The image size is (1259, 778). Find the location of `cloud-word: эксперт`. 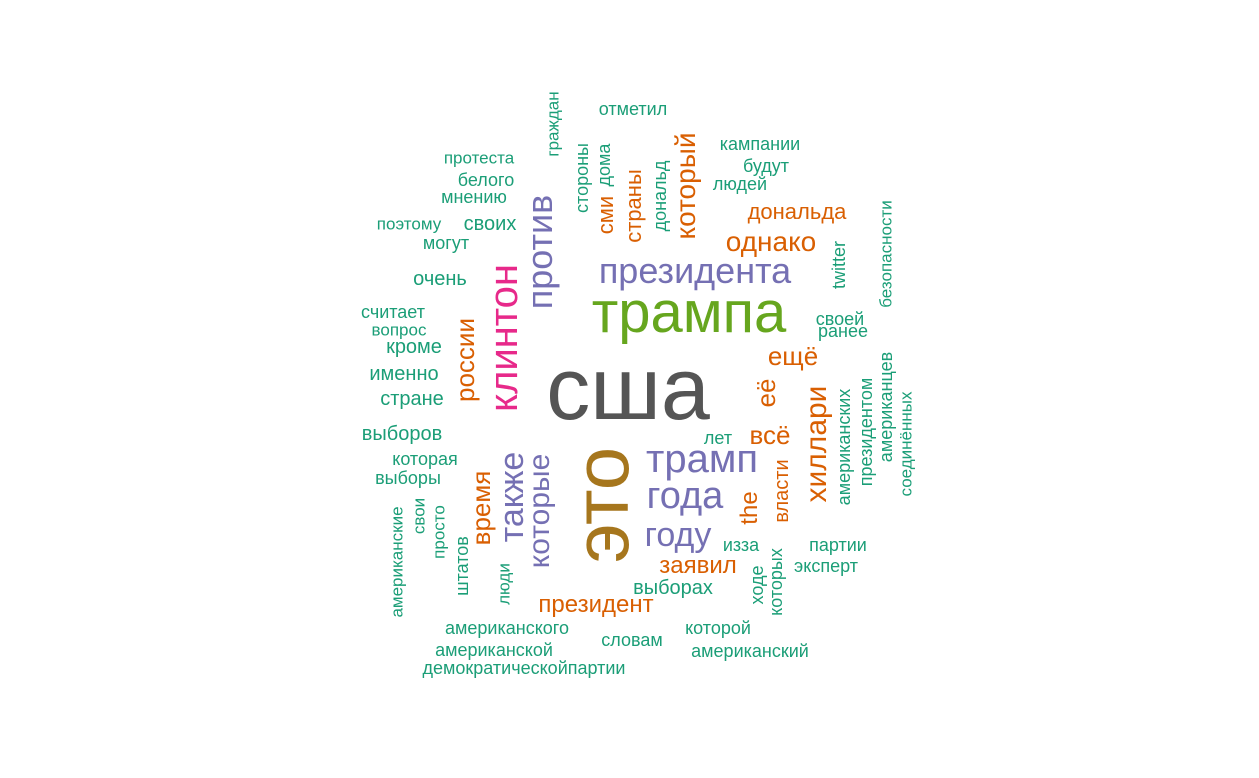

cloud-word: эксперт is located at coordinates (826, 566).